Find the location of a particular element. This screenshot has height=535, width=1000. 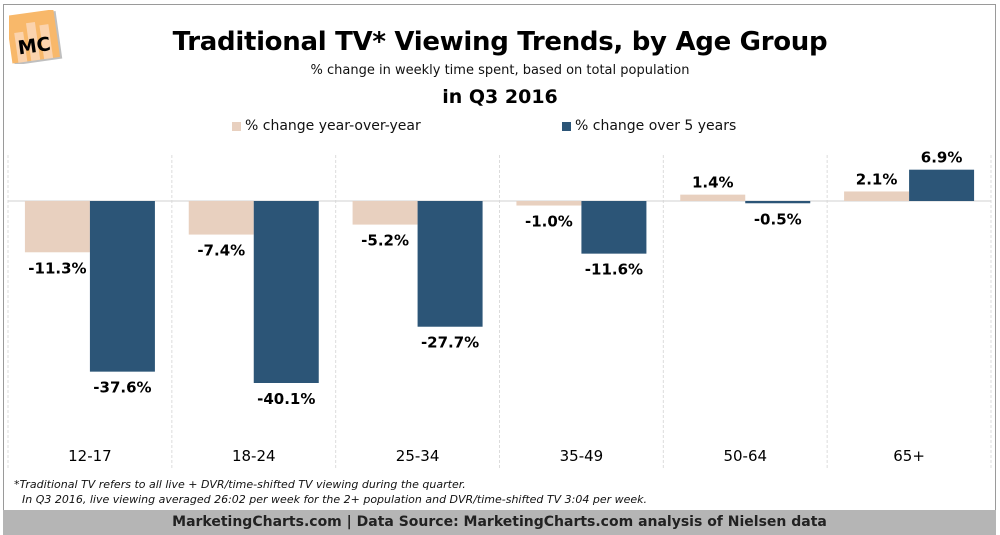

legend-item-five-year: % change over 5 years is located at coordinates (649, 126).